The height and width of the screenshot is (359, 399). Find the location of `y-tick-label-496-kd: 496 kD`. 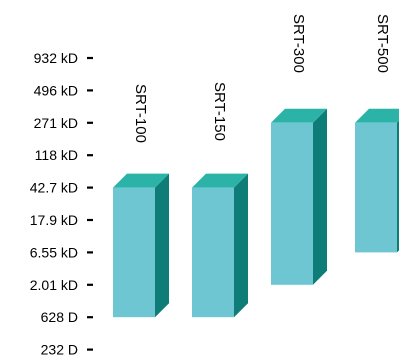

y-tick-label-496-kd: 496 kD is located at coordinates (56, 90).